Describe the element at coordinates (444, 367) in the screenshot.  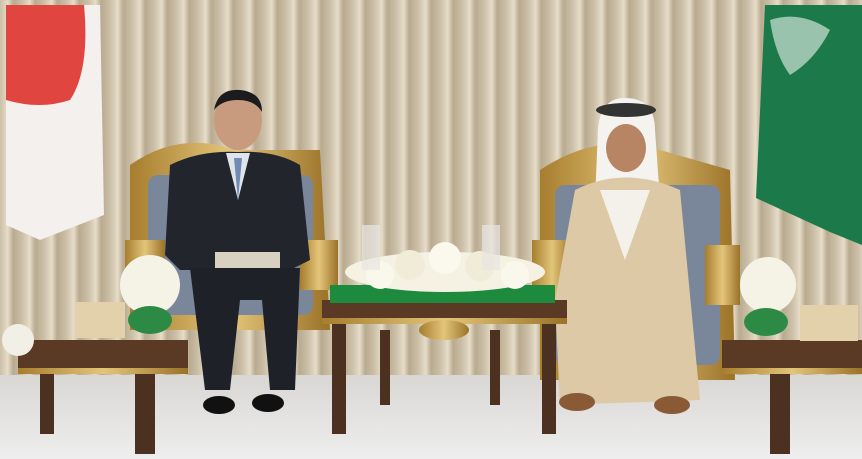
I see `center-table` at that location.